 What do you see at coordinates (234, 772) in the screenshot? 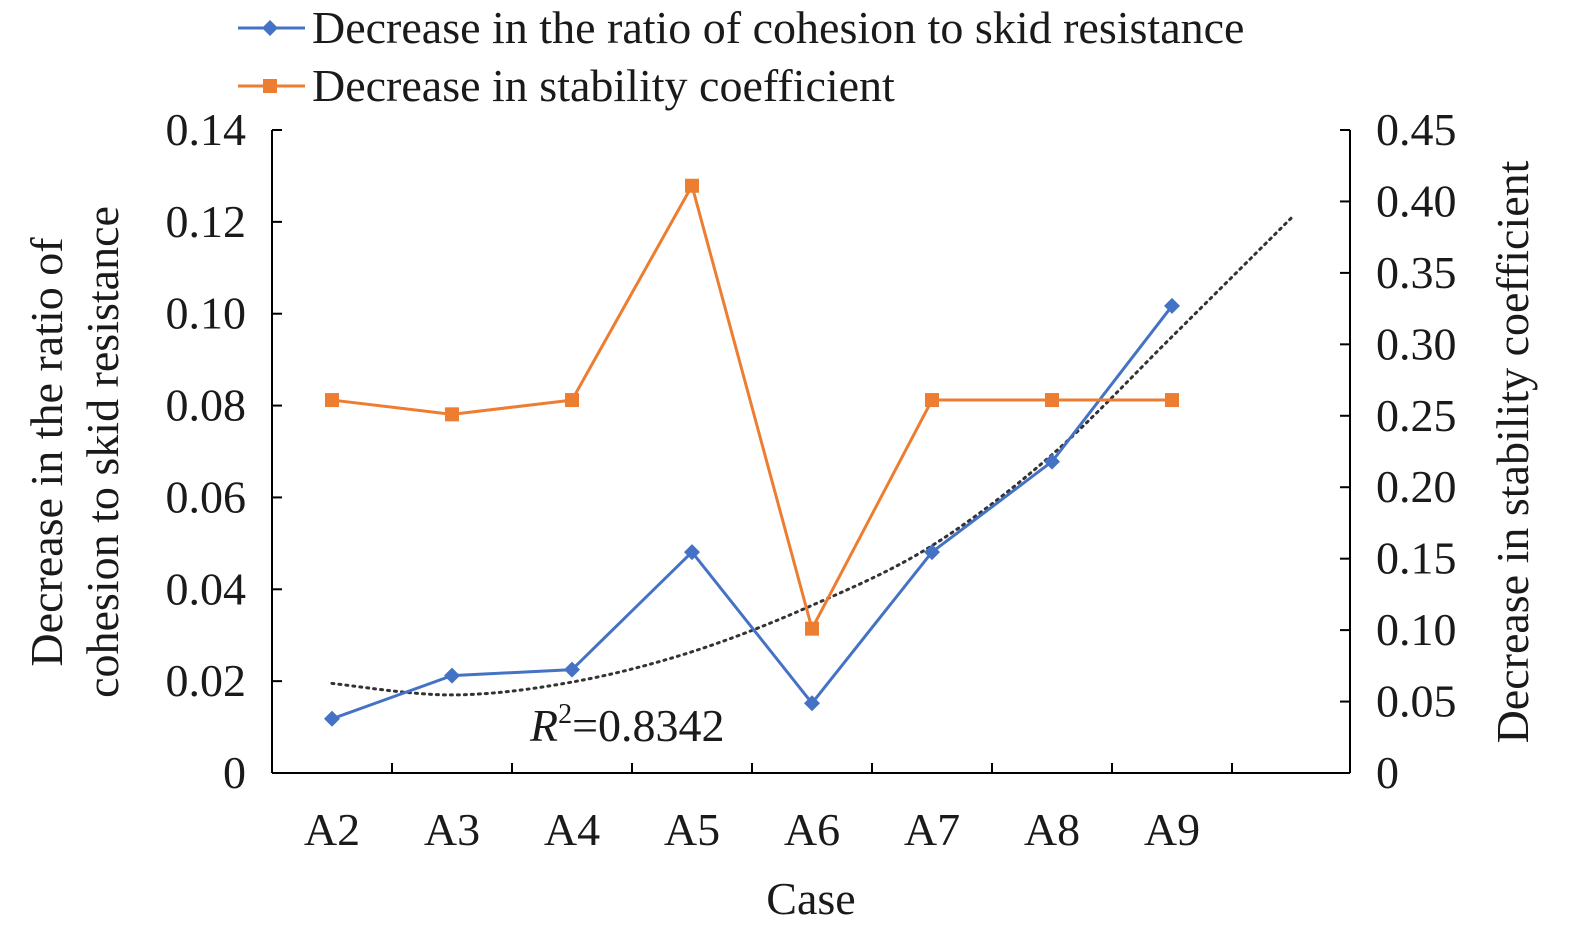
I see `y-left-tick-label: 0` at bounding box center [234, 772].